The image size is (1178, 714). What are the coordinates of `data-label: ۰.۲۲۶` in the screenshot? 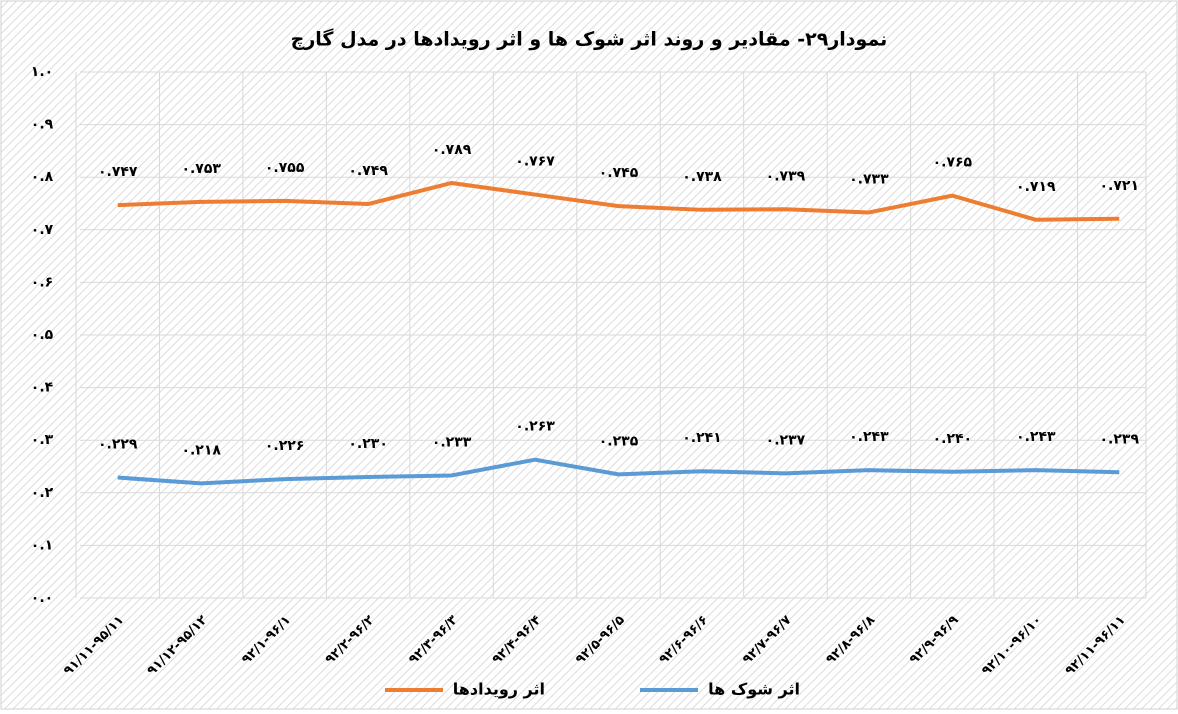 It's located at (285, 446).